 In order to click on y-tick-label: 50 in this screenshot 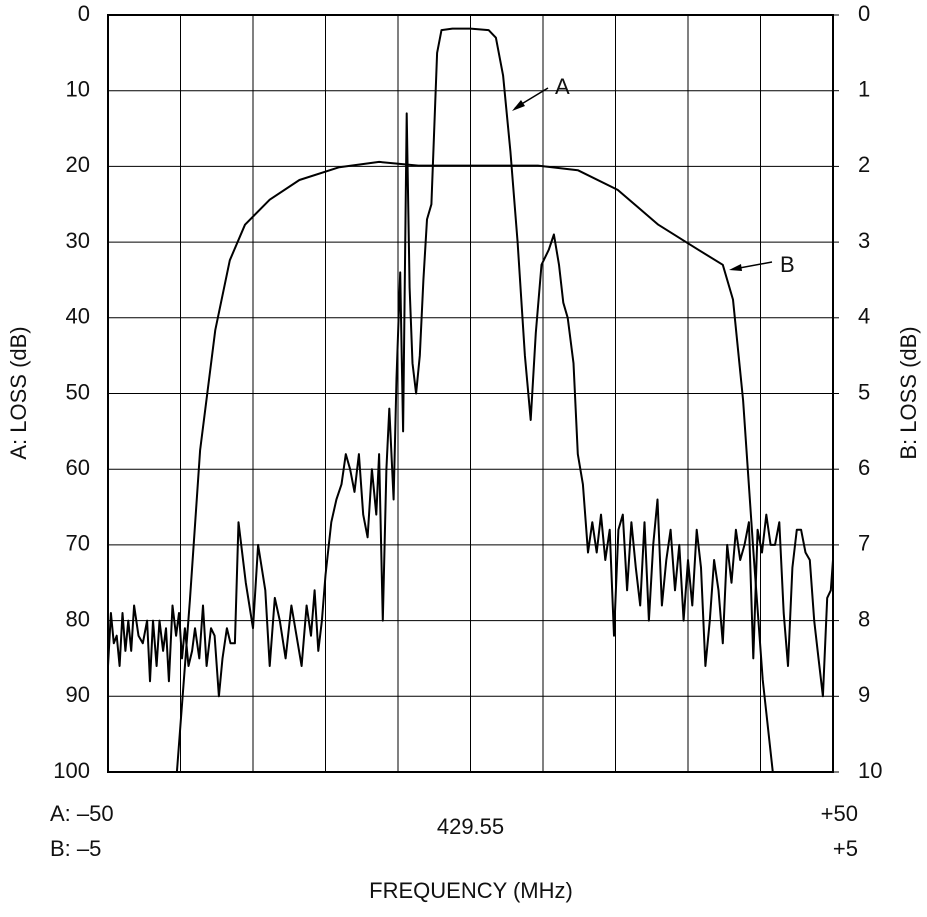, I will do `click(78, 391)`.